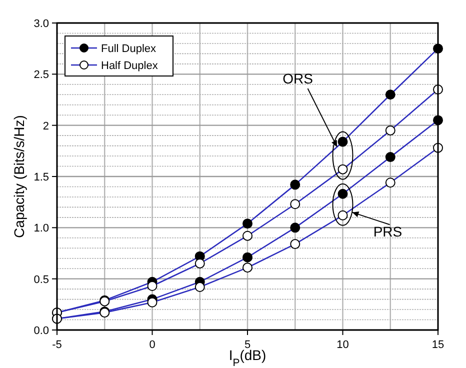  What do you see at coordinates (152, 345) in the screenshot?
I see `x-tick-label: 0` at bounding box center [152, 345].